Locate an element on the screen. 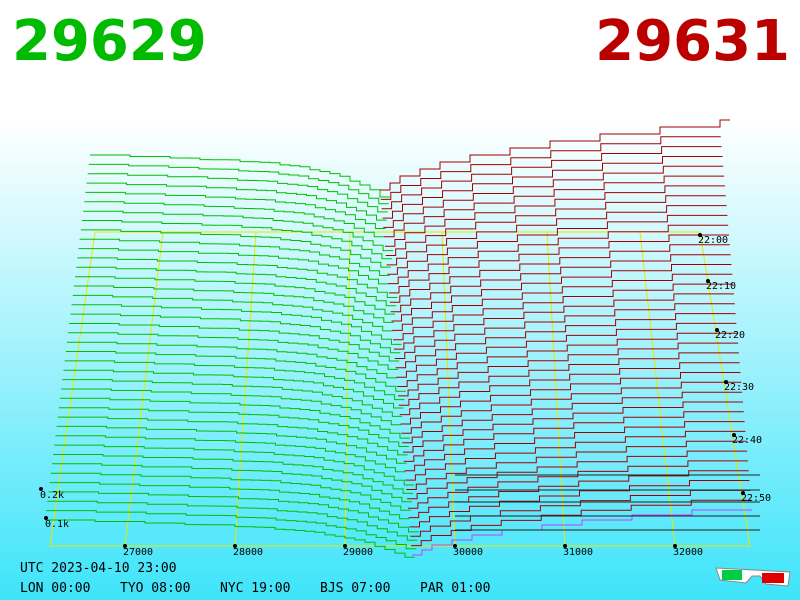 The image size is (800, 600). depth-label: 0.1k is located at coordinates (57, 524).